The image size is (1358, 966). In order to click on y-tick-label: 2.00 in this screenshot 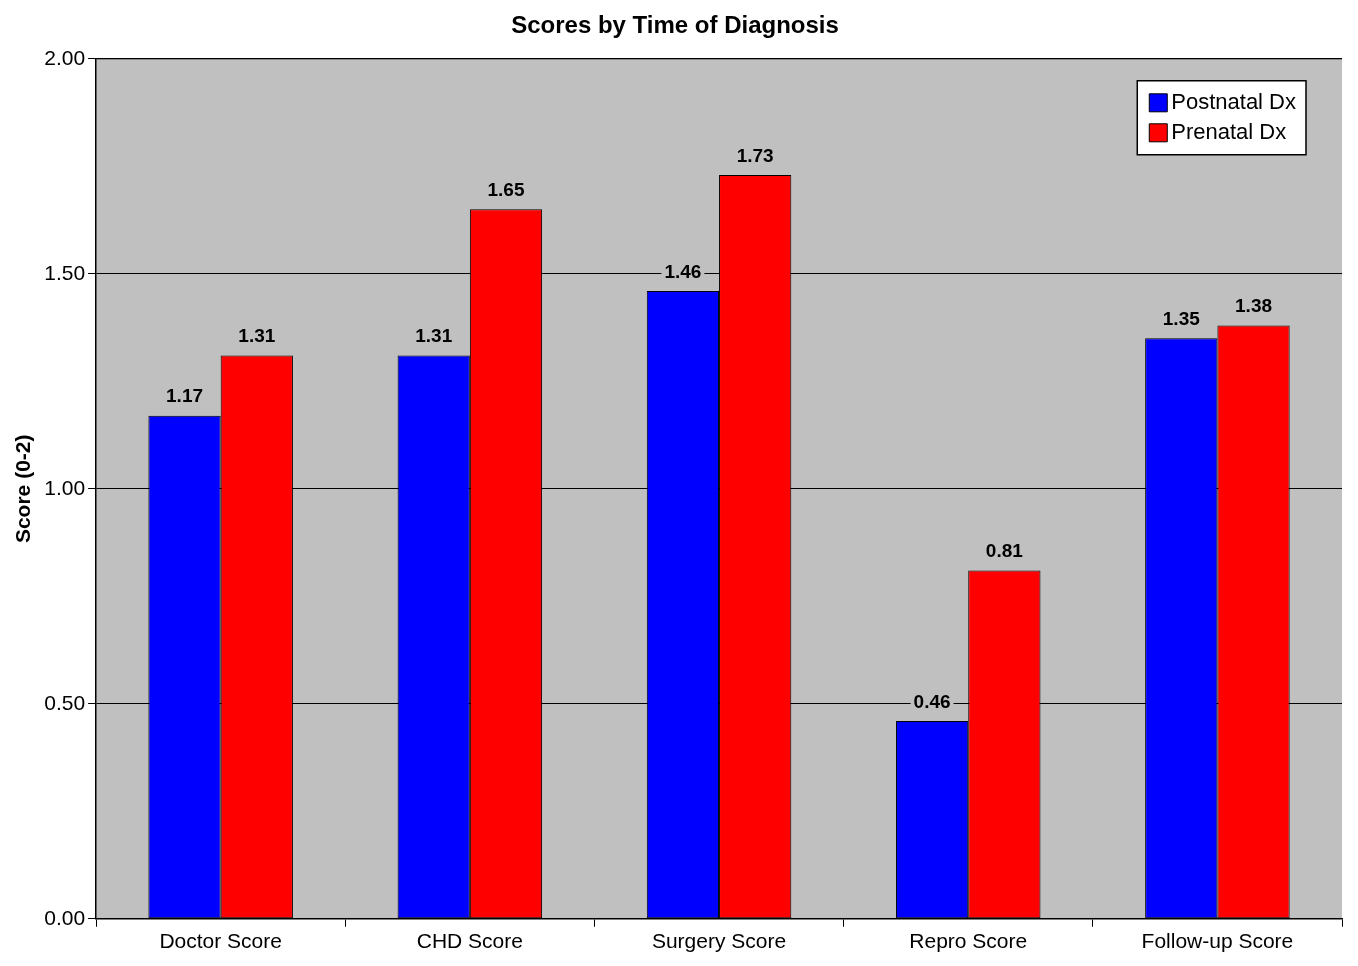, I will do `click(65, 57)`.